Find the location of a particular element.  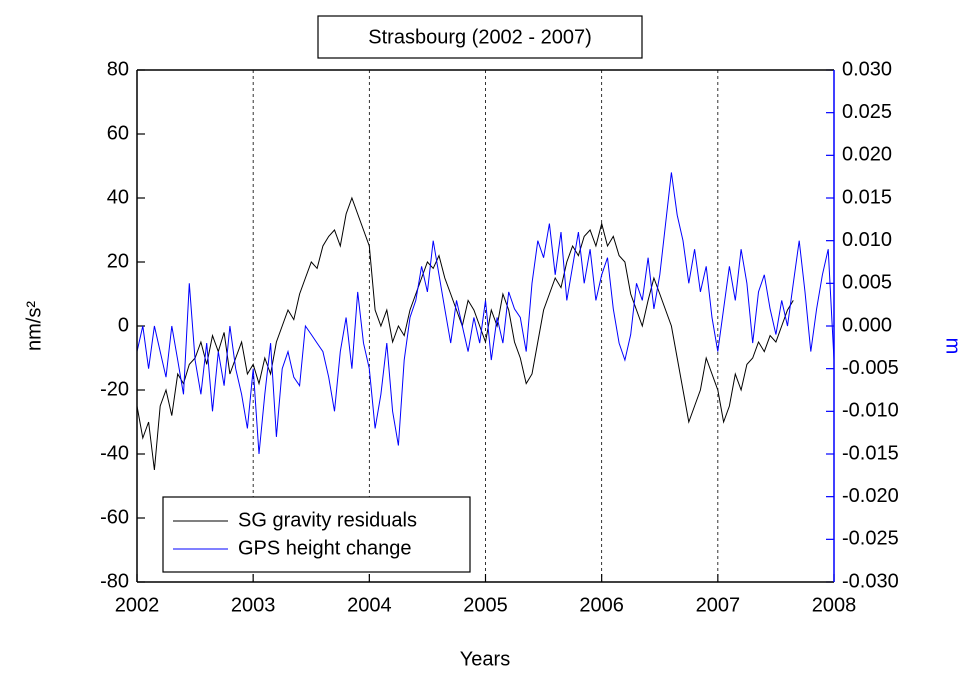

y-tick-label: 0 is located at coordinates (123, 325).